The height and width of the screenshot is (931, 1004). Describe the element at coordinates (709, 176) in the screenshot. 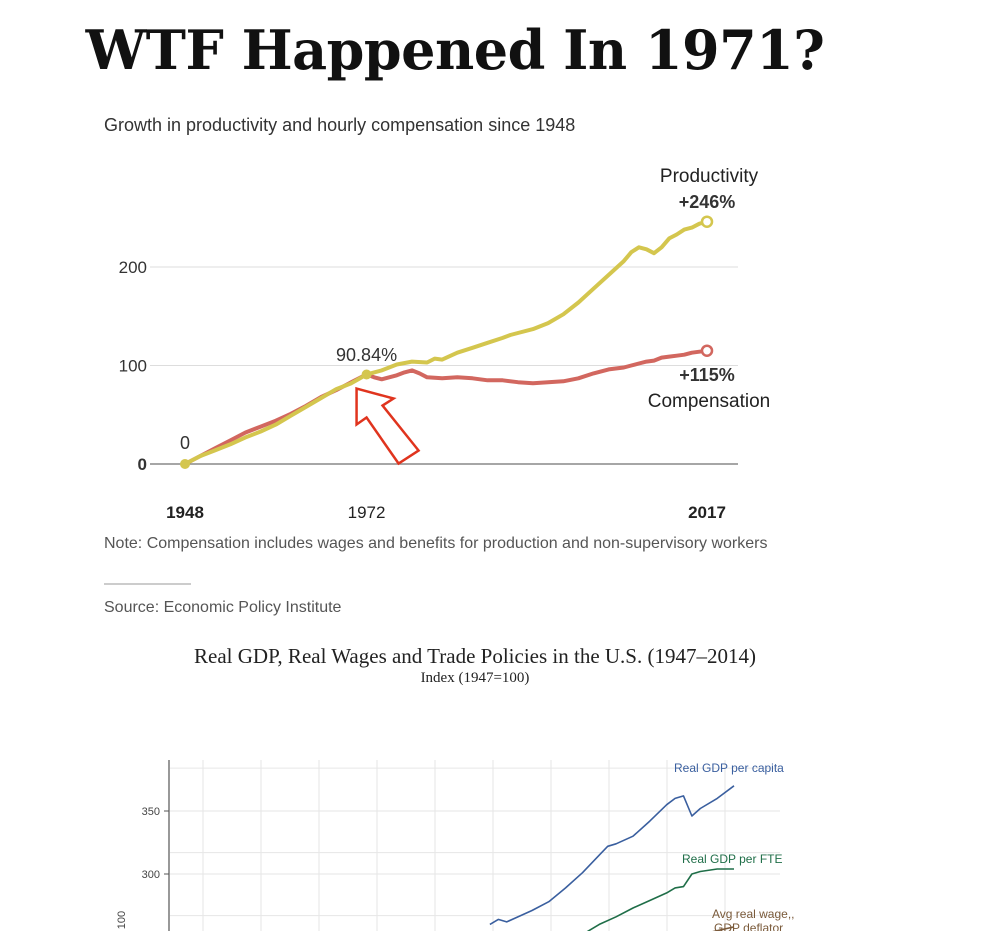

I see `productivity-label: Productivity` at that location.